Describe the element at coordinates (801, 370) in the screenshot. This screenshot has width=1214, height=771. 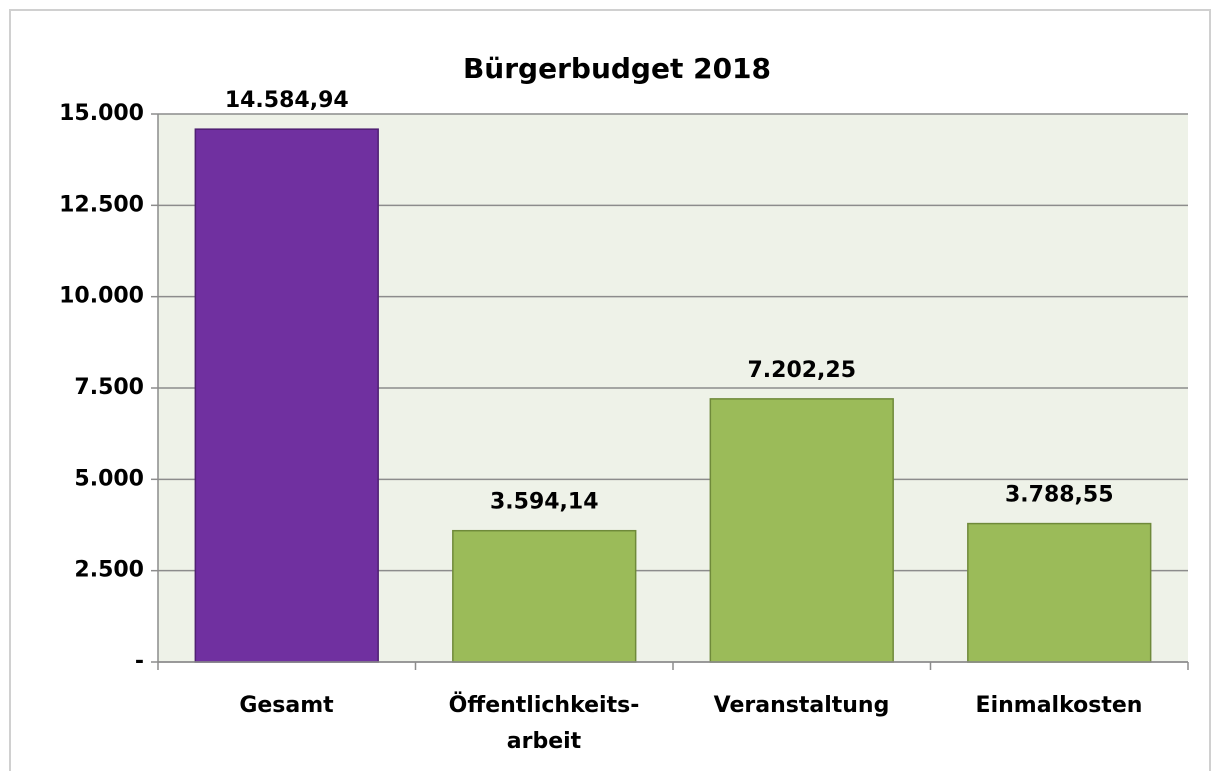
I see `data-label: 7.202,25` at that location.